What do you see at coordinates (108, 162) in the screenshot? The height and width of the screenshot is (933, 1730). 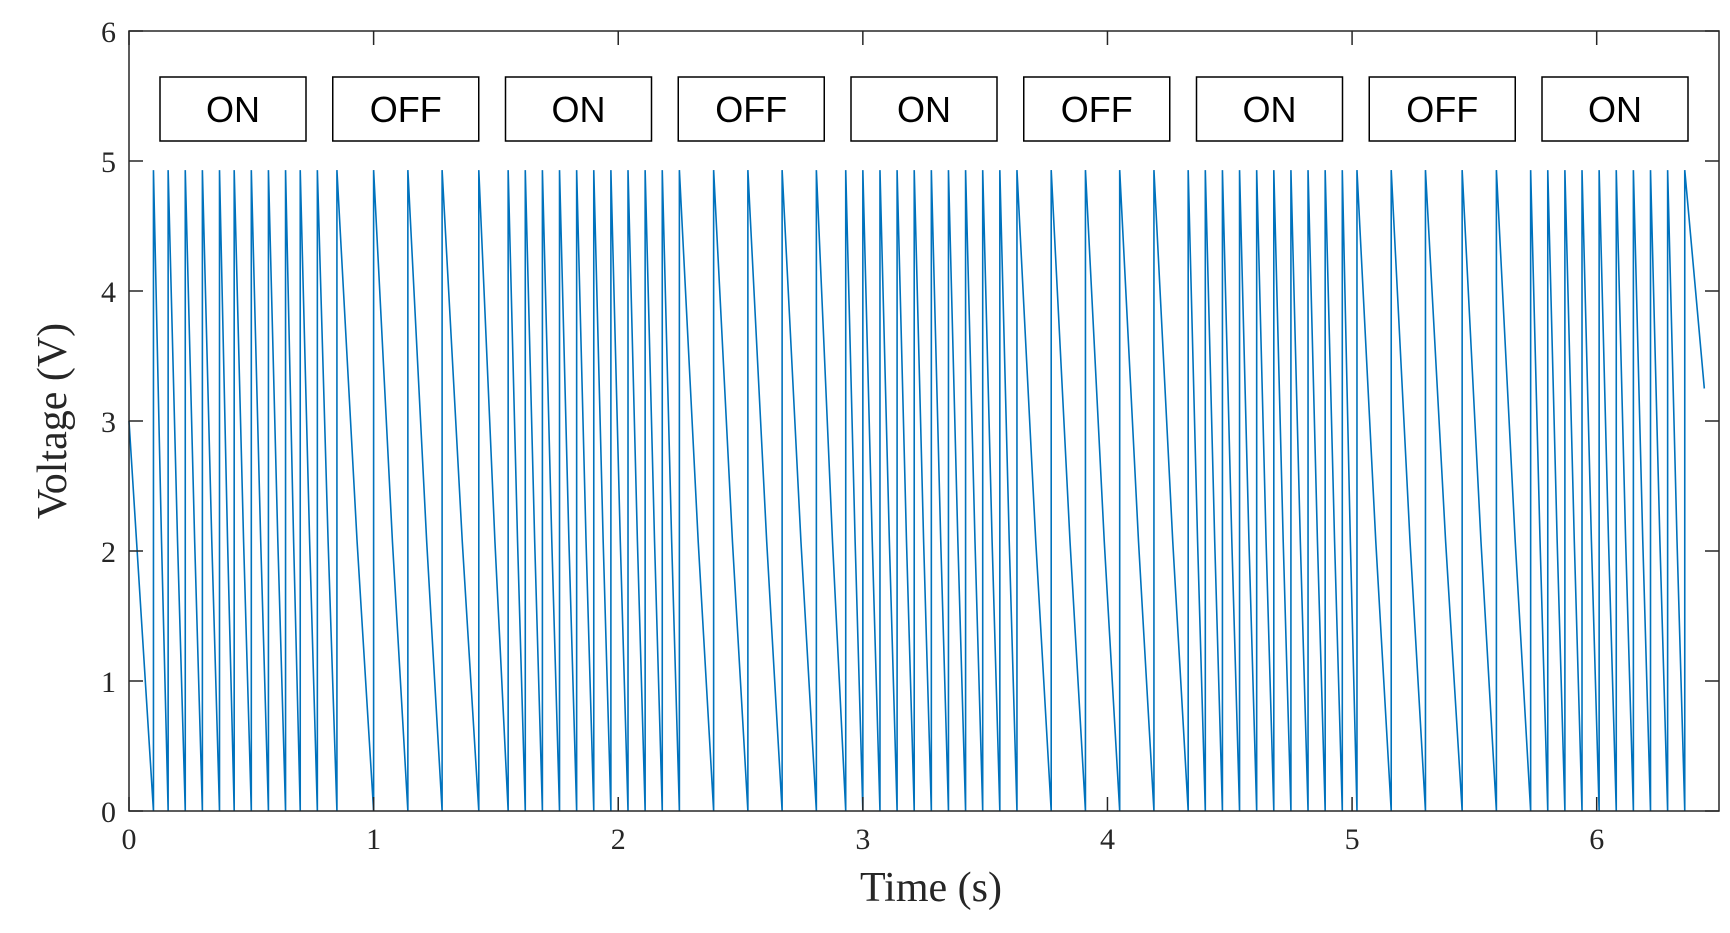 I see `y-tick-label: 5` at bounding box center [108, 162].